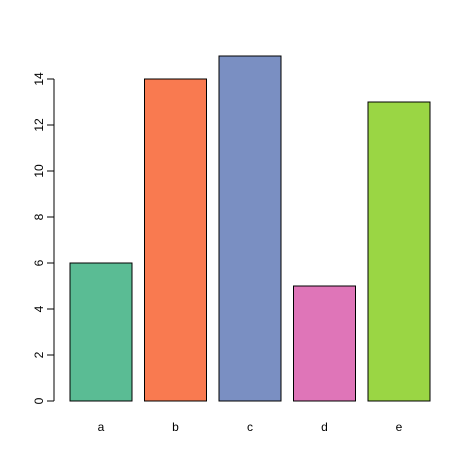 The width and height of the screenshot is (474, 474). Describe the element at coordinates (101, 427) in the screenshot. I see `x-tick-label: a` at that location.